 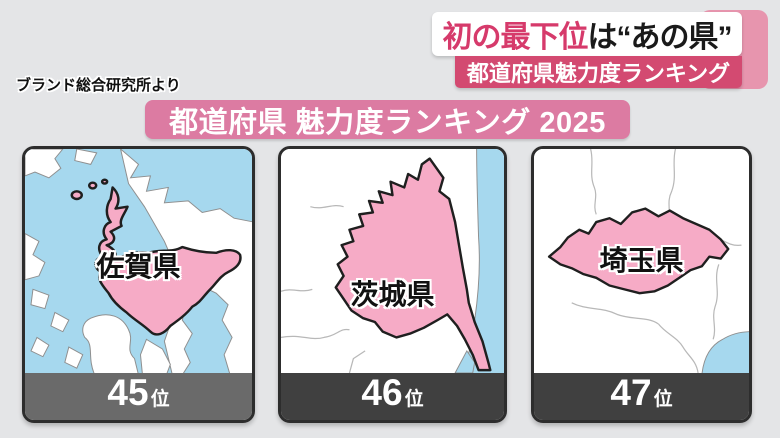 I want to click on saitama-map, so click(x=641, y=261).